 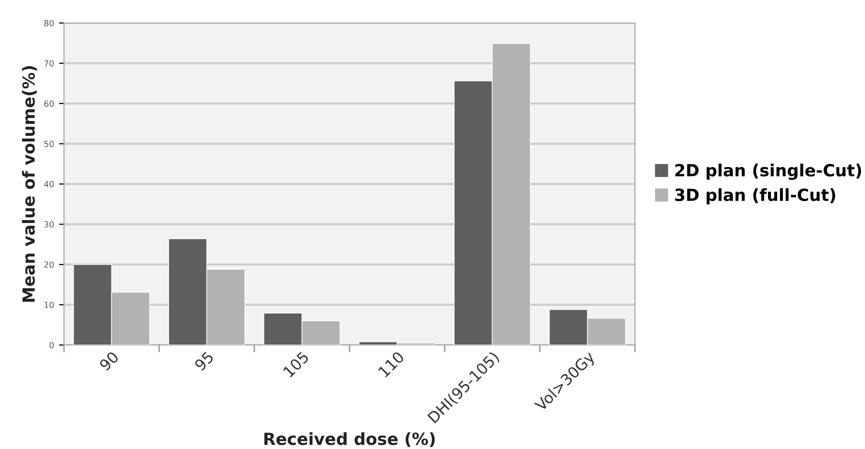 What do you see at coordinates (49, 63) in the screenshot?
I see `y-tick-label: 70` at bounding box center [49, 63].